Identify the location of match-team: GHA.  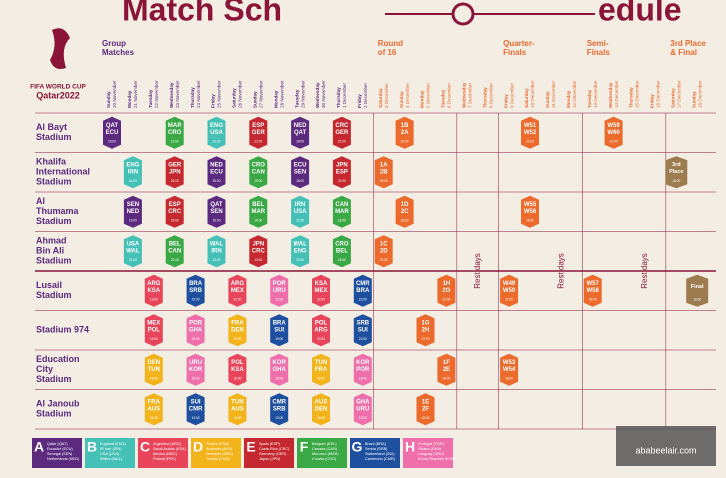
(280, 370).